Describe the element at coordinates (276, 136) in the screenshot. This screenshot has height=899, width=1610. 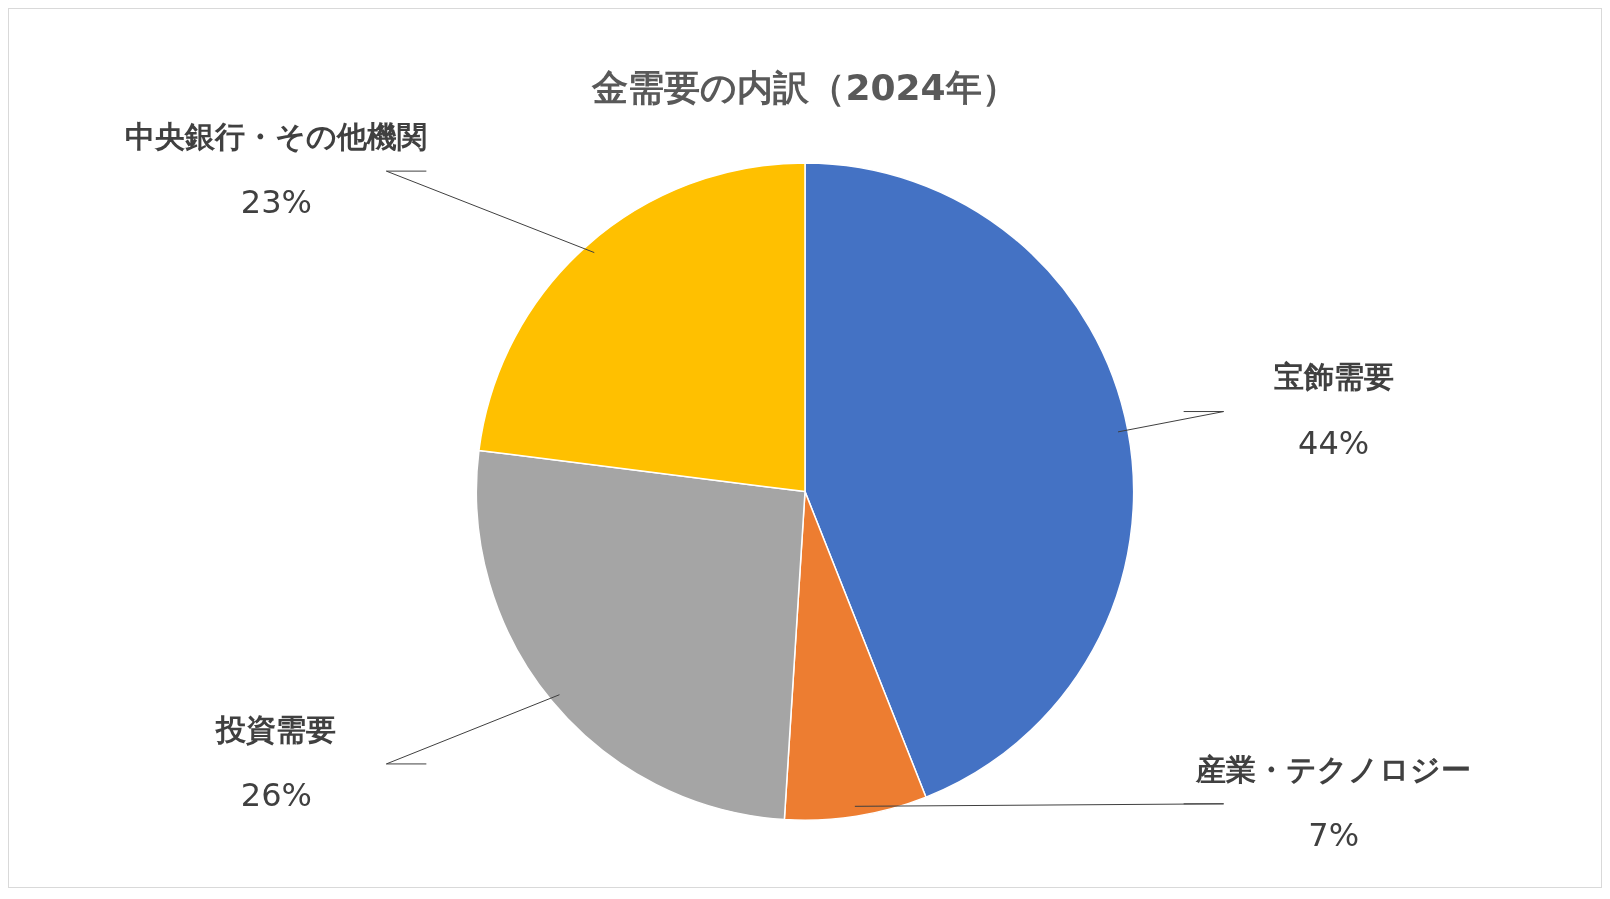
I see `slice-label: 中央銀行・その他機関` at that location.